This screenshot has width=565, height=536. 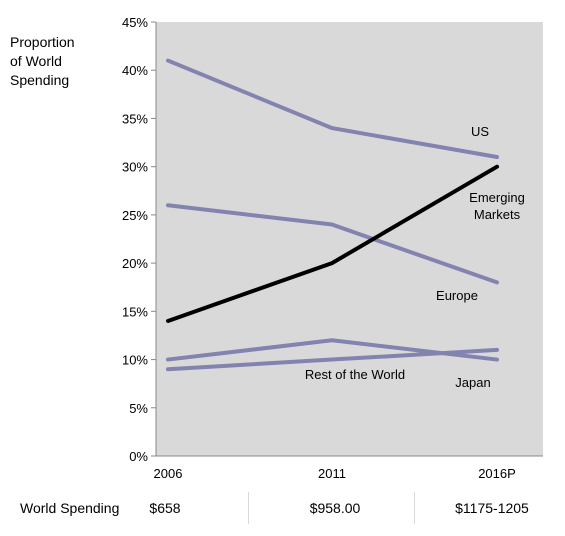 I want to click on x-tick-label: 2016P, so click(x=497, y=473).